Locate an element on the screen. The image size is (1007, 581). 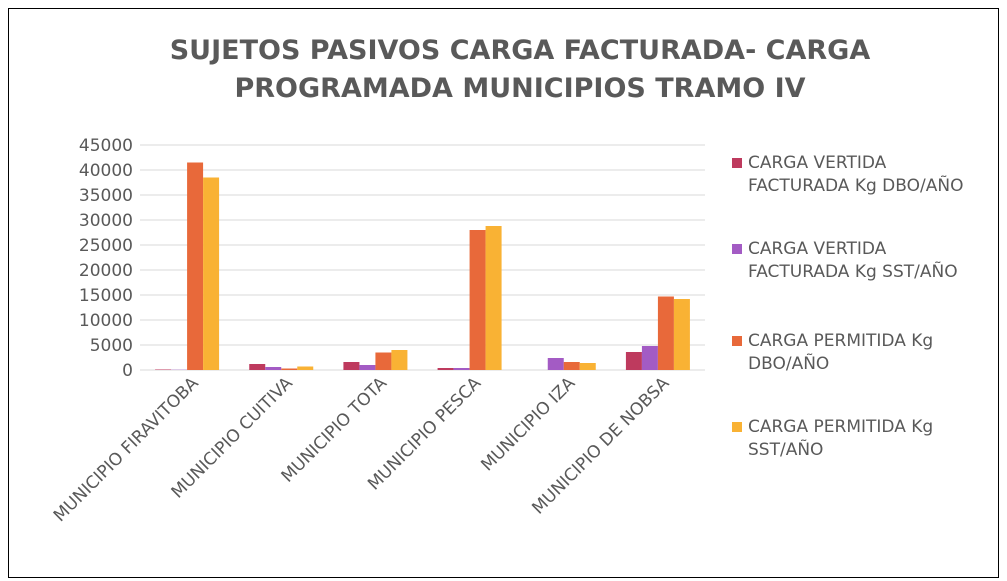
legend-entry: CARGA VERTIDA FACTURADA Kg DBO/AÑO is located at coordinates (852, 175).